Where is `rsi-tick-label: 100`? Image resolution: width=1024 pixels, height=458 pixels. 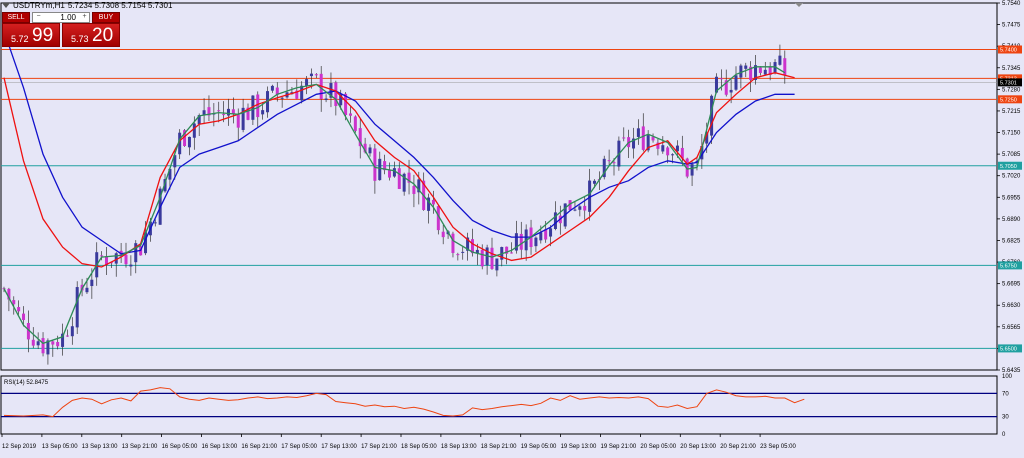
rsi-tick-label: 100 is located at coordinates (1007, 377).